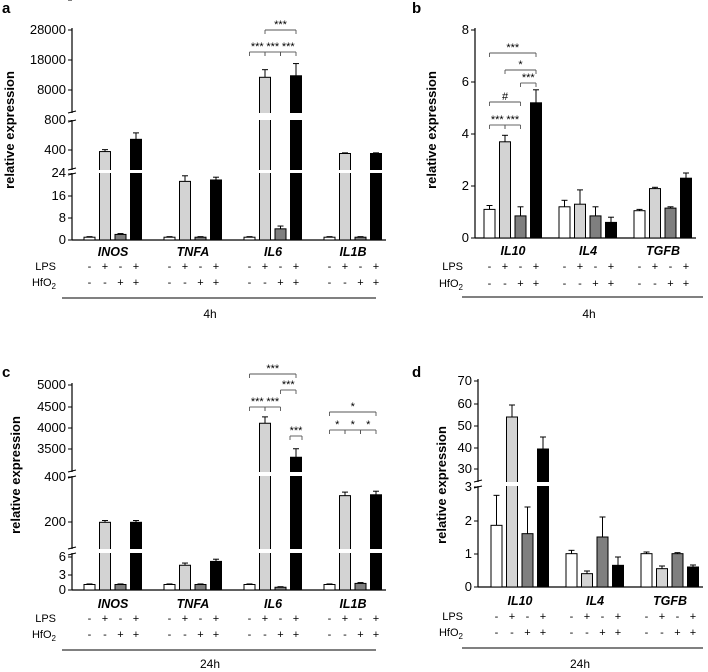  I want to click on bar-b-il10-lps, so click(505, 190).